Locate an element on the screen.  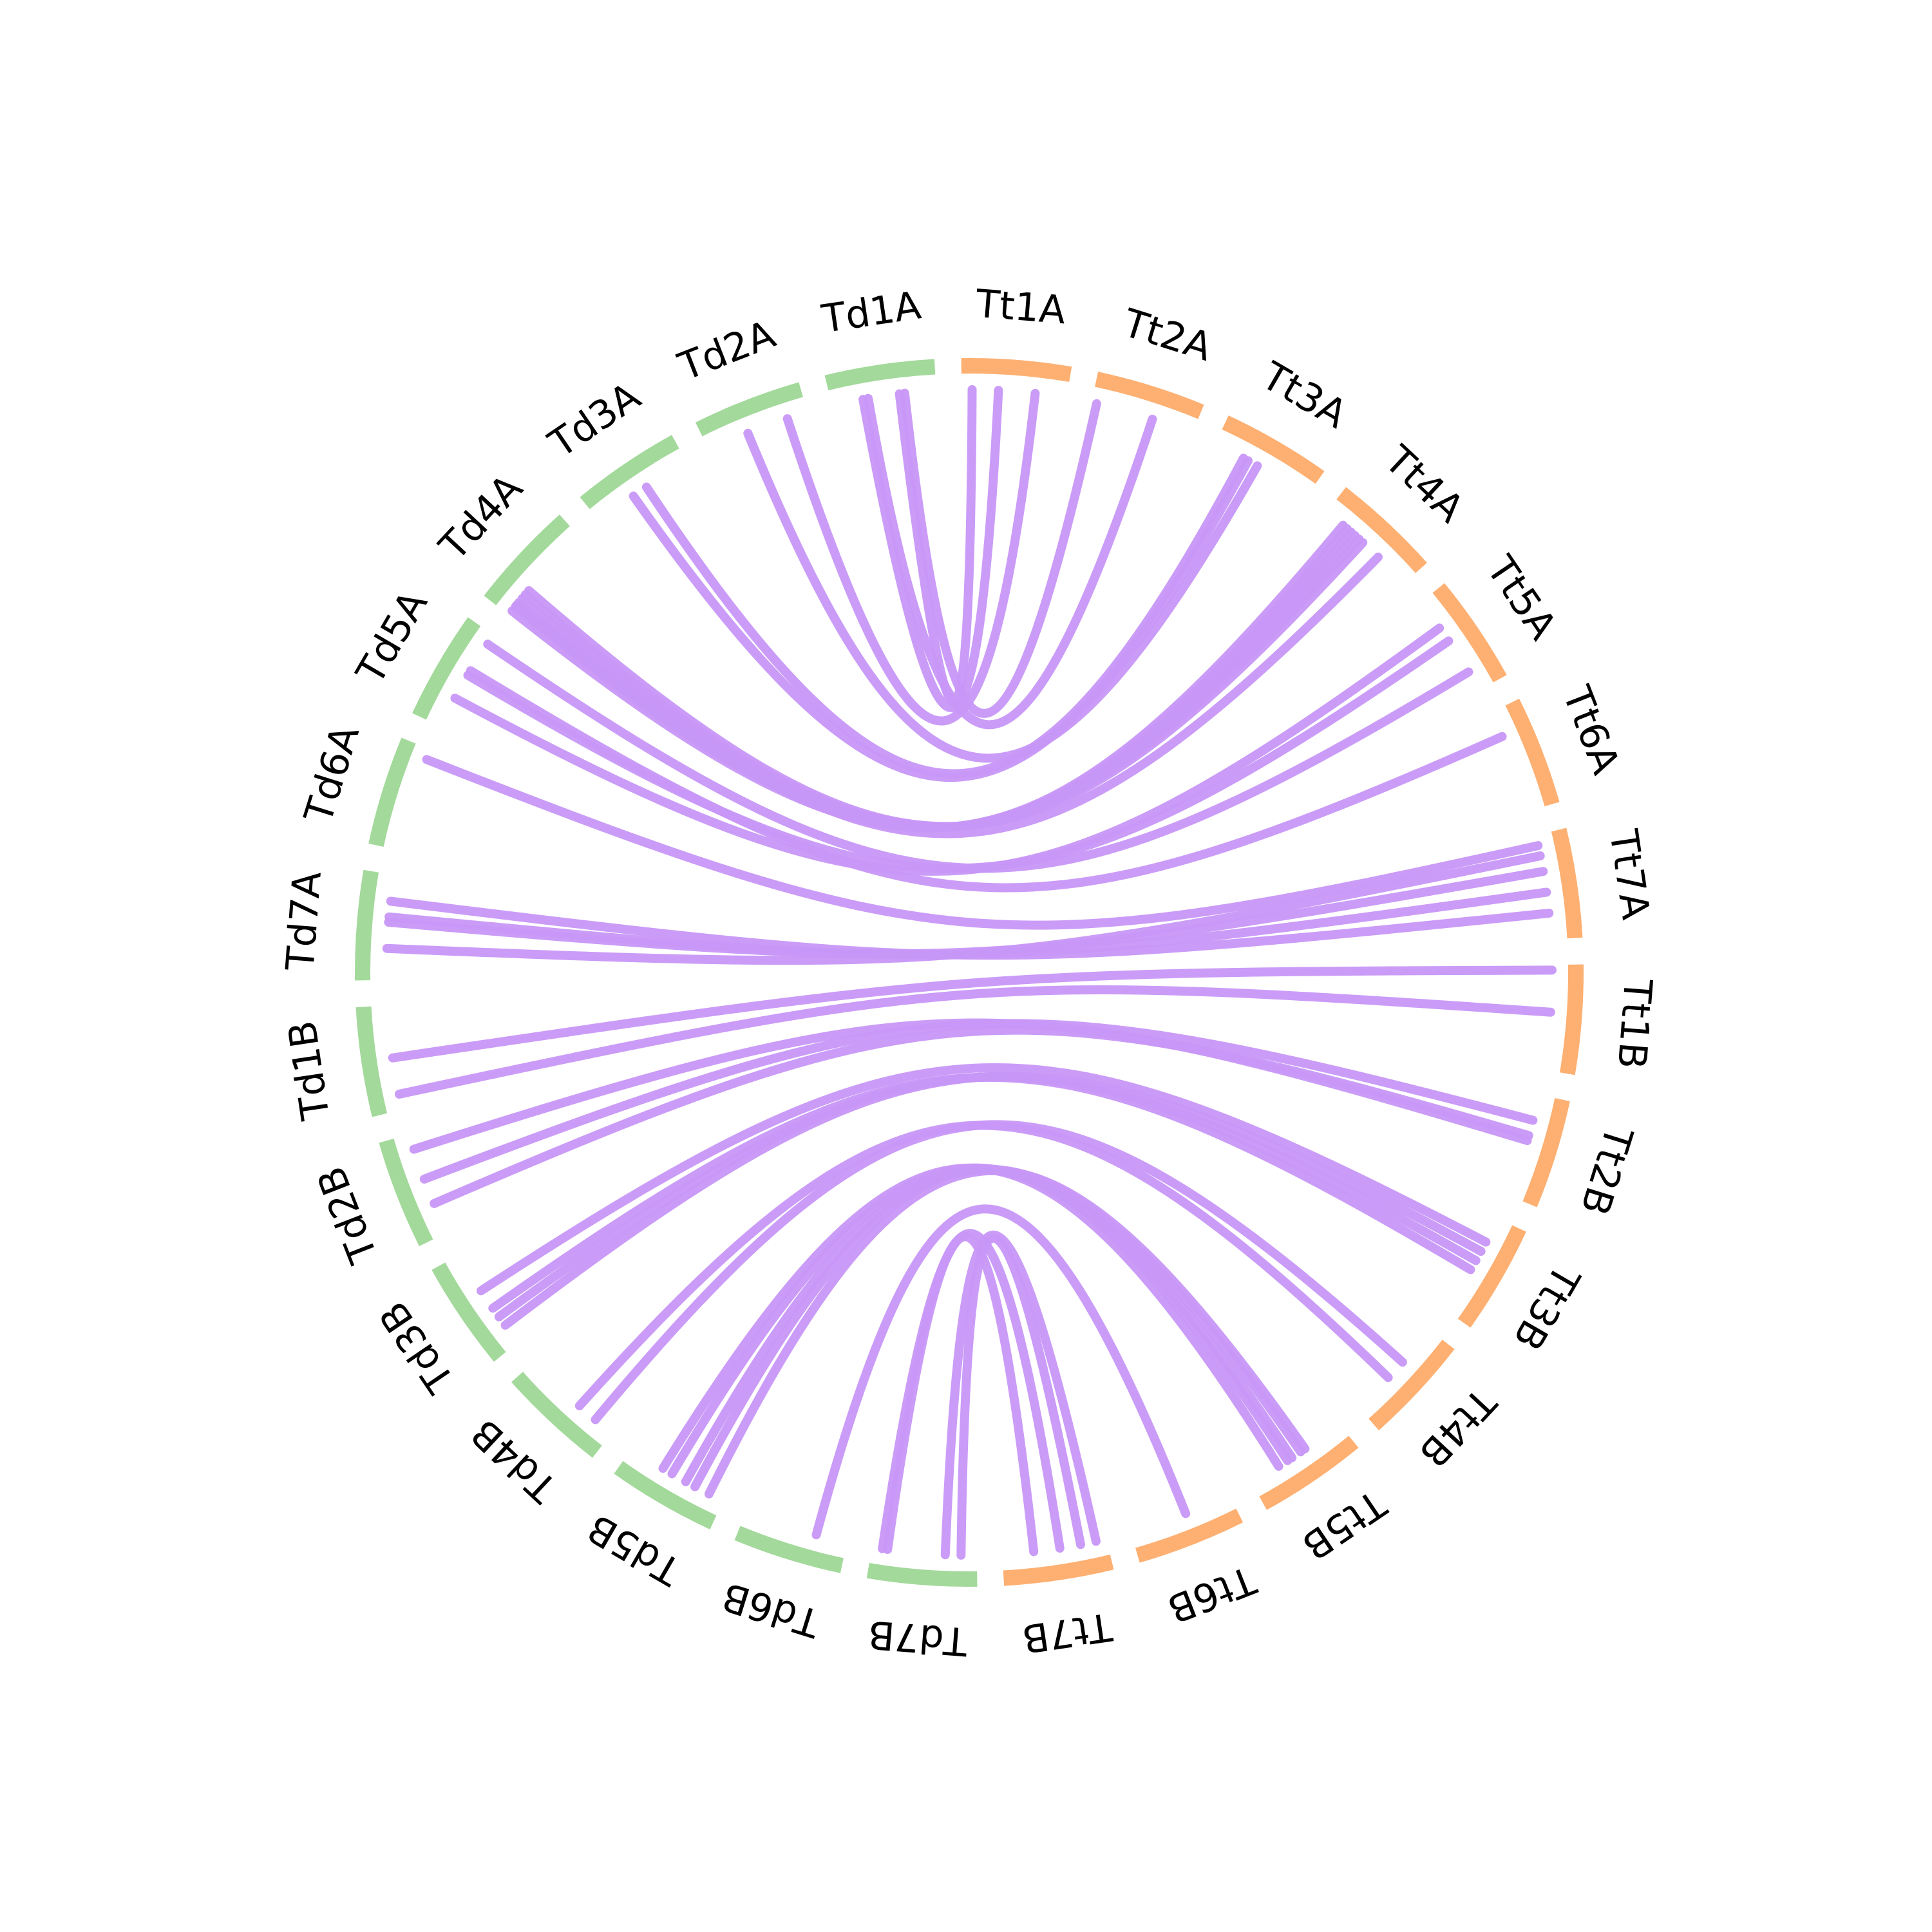
segment-label-tt4b: Tt4B is located at coordinates (1457, 1428).